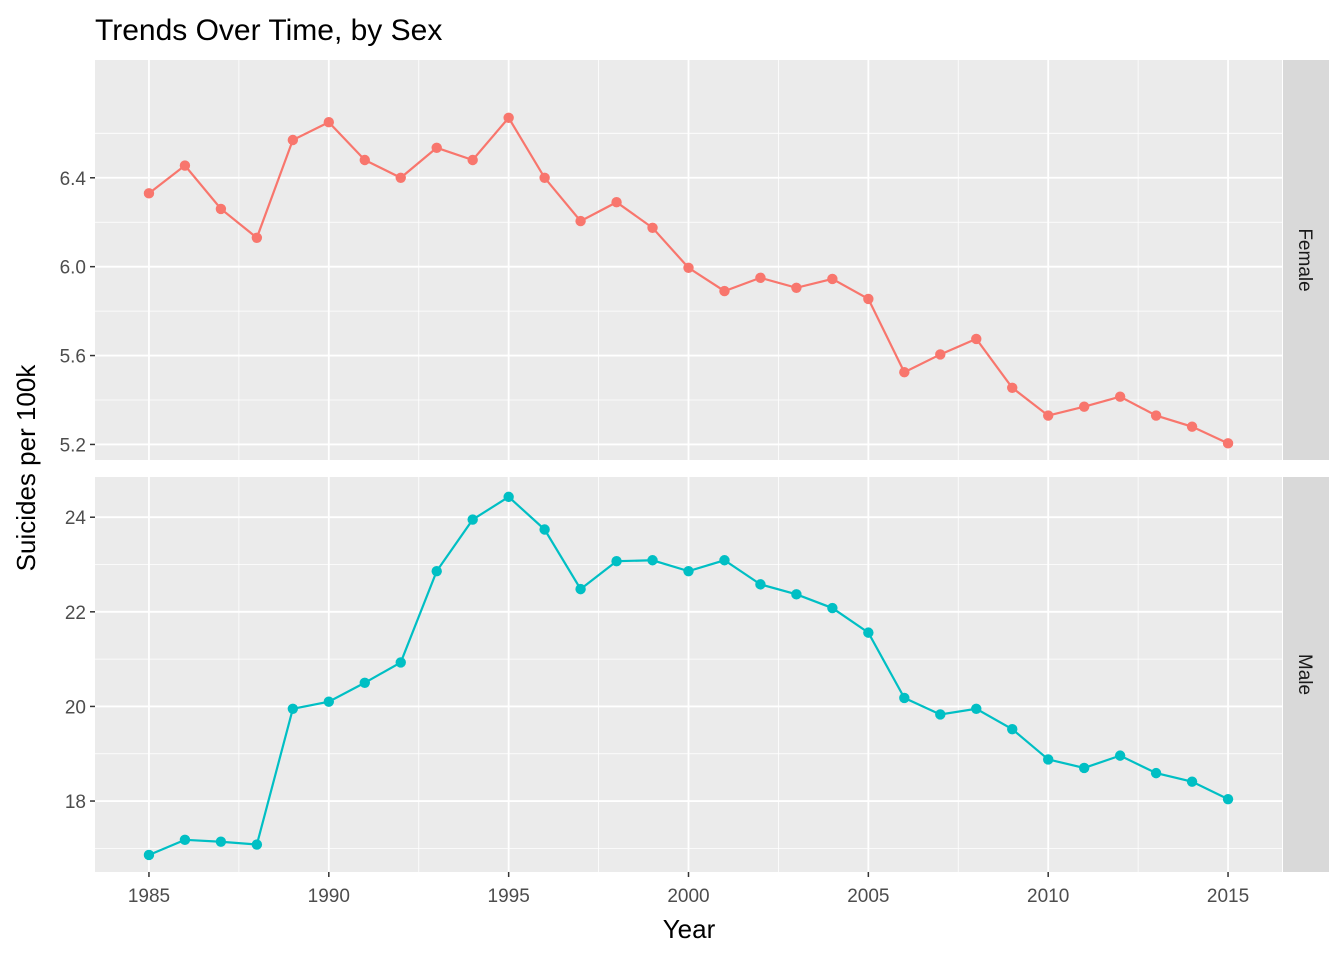 This screenshot has height=960, width=1344. I want to click on y-tick-label: 5.2, so click(73, 445).